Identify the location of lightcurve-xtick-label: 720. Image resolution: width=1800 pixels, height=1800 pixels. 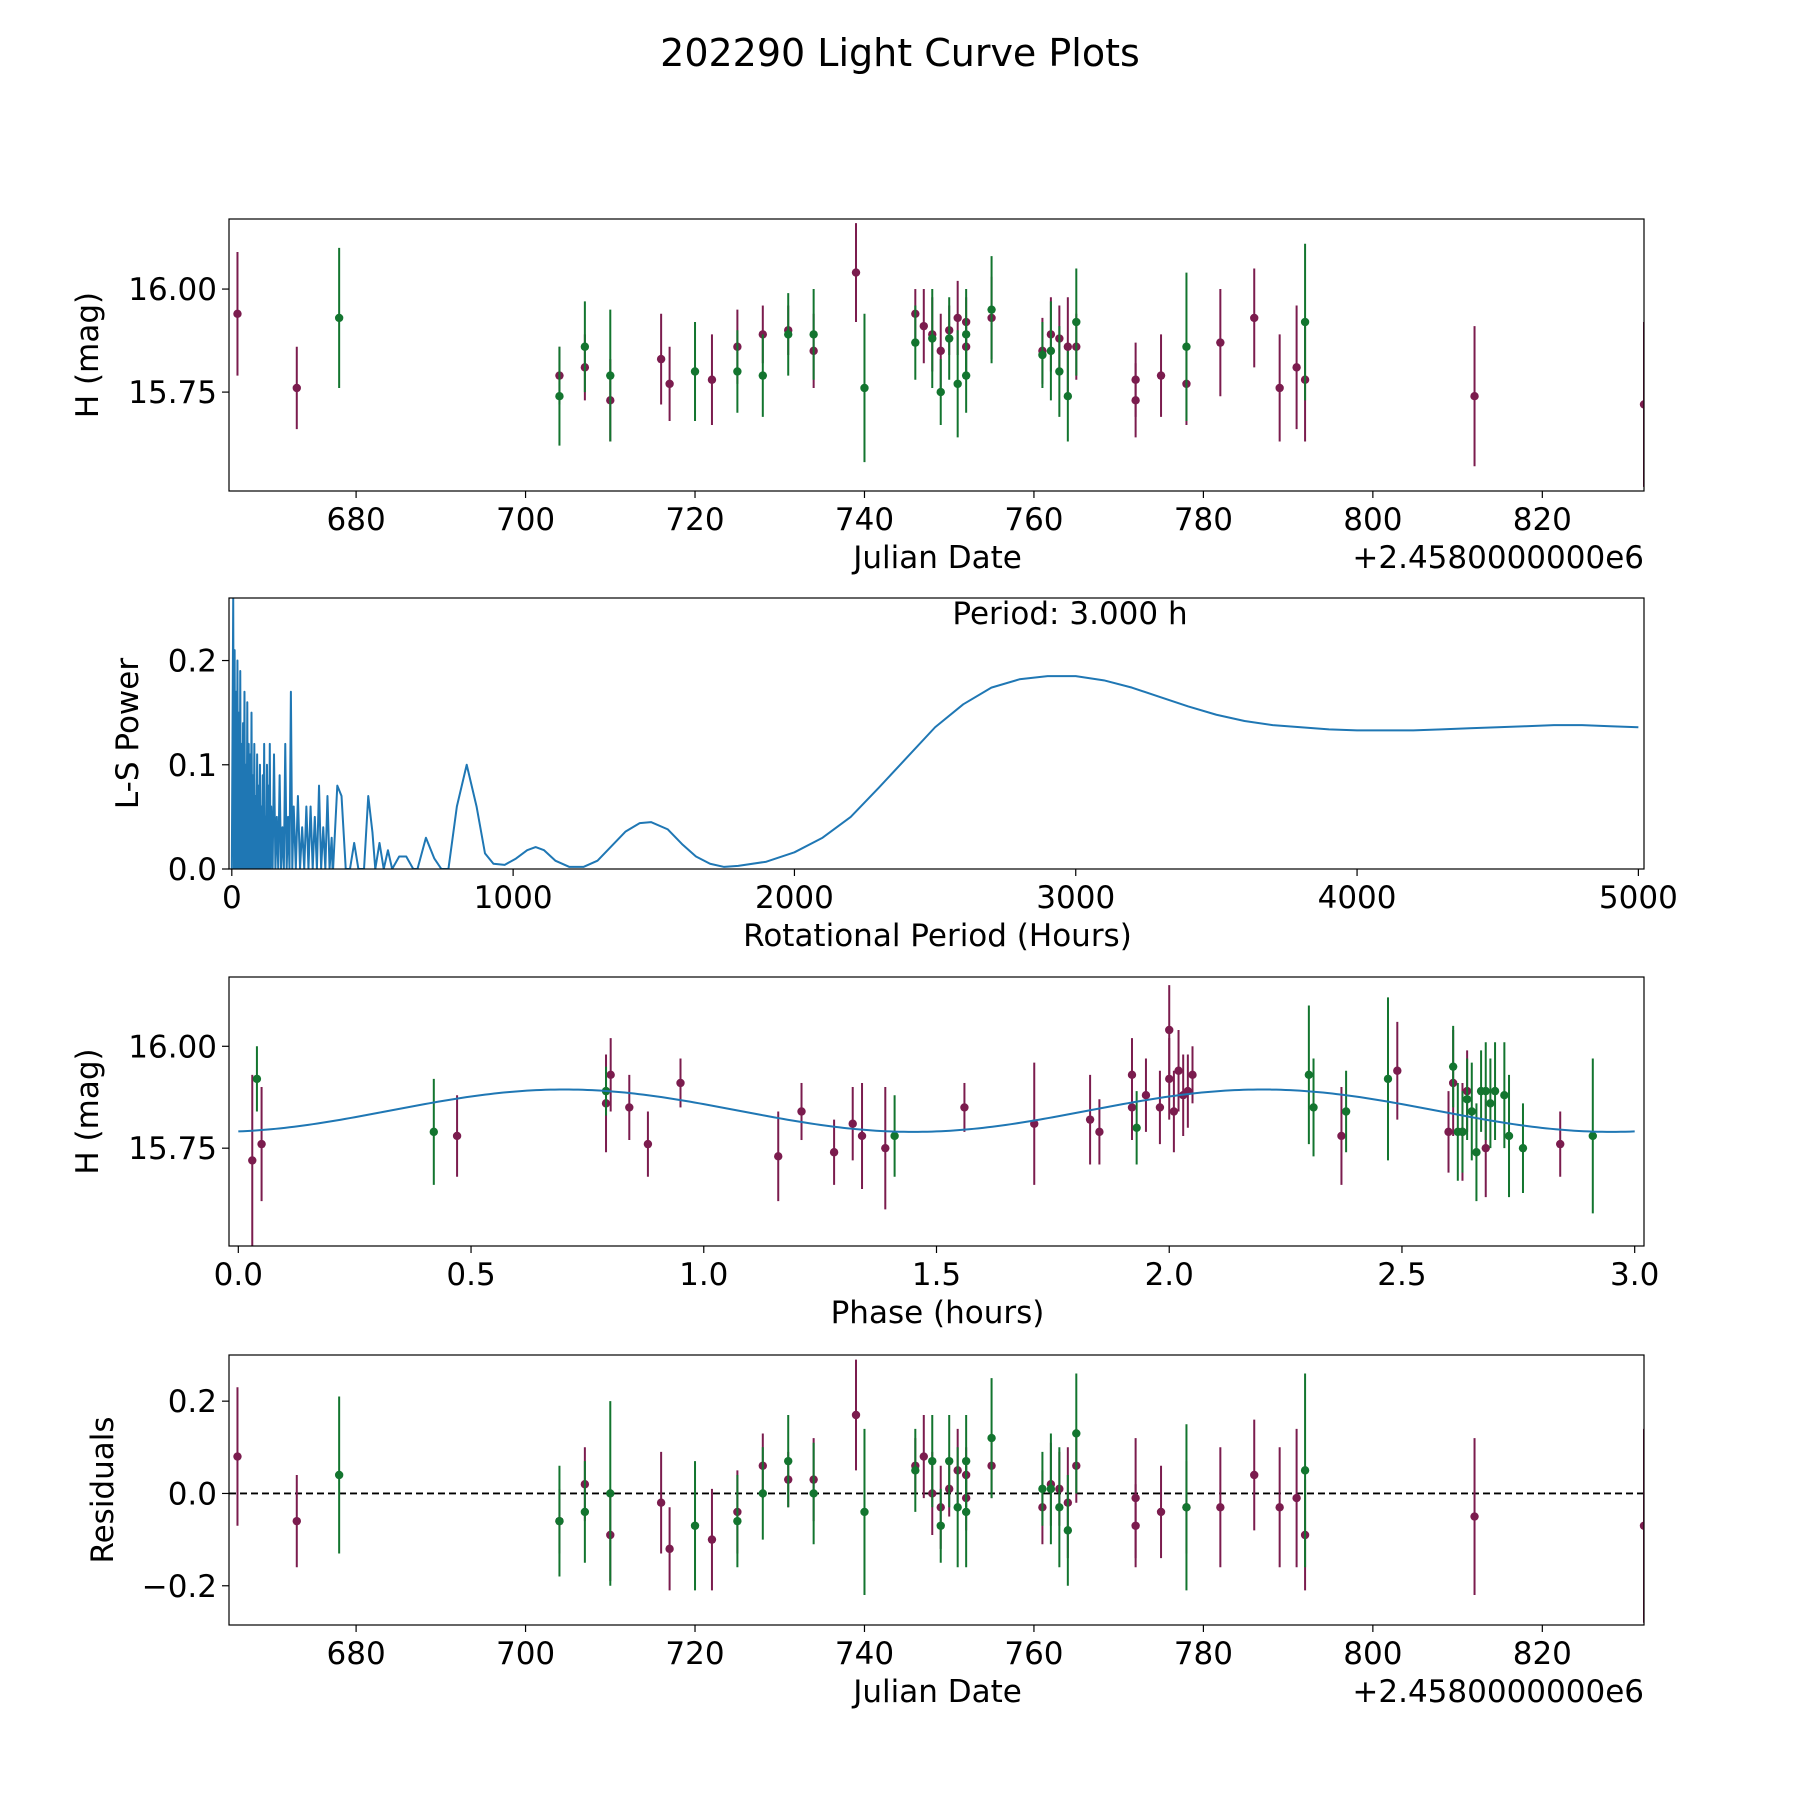
(694, 520).